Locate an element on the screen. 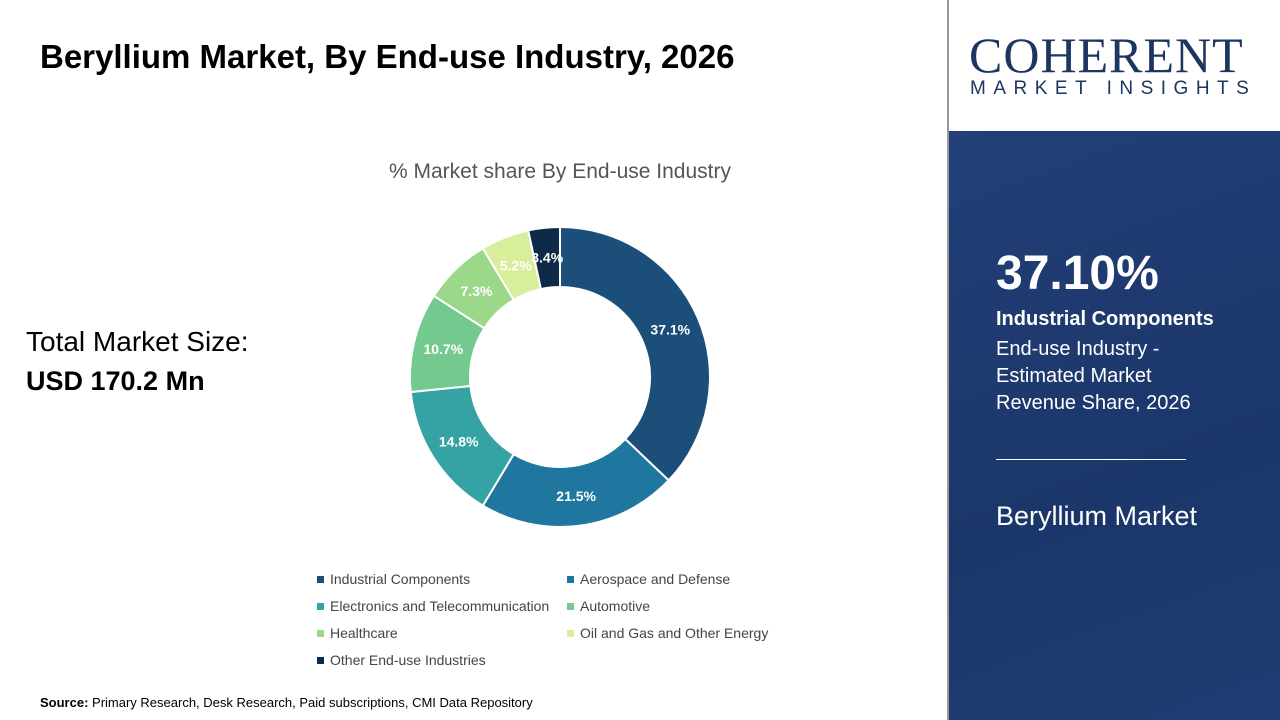 The width and height of the screenshot is (1280, 720). legend-item: Oil and Gas and Other Energy is located at coordinates (677, 633).